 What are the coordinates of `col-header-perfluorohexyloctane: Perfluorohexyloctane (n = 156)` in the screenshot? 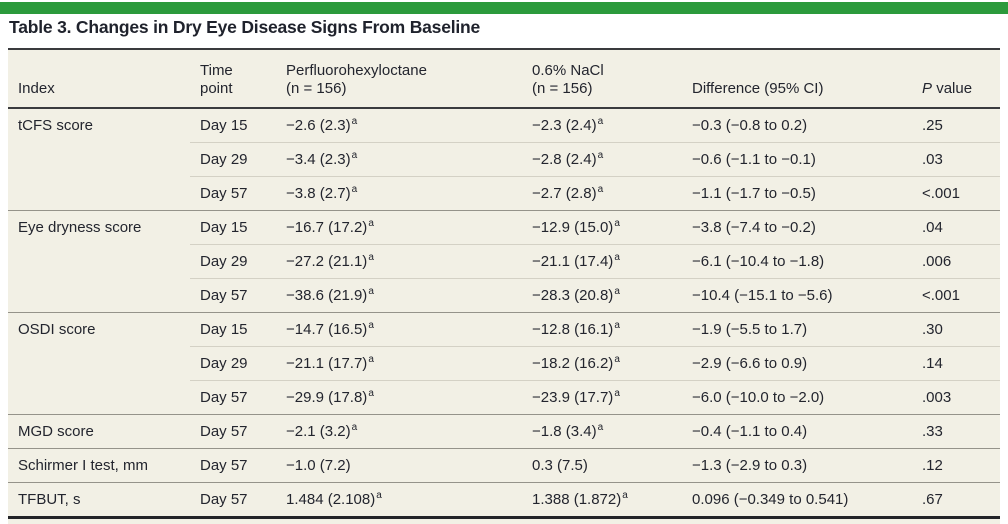 It's located at (399, 79).